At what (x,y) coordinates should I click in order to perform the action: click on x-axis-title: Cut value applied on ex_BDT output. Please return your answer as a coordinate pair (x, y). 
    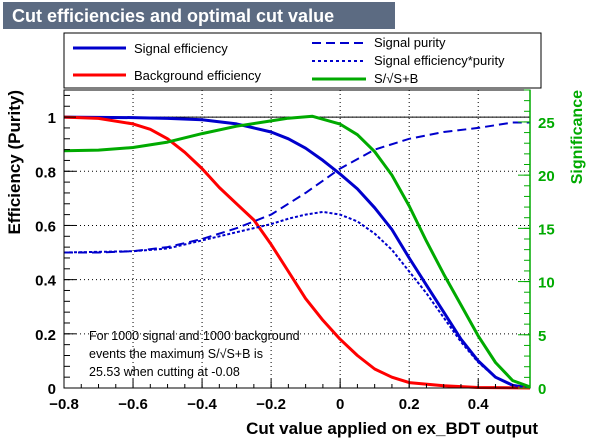
    Looking at the image, I should click on (392, 428).